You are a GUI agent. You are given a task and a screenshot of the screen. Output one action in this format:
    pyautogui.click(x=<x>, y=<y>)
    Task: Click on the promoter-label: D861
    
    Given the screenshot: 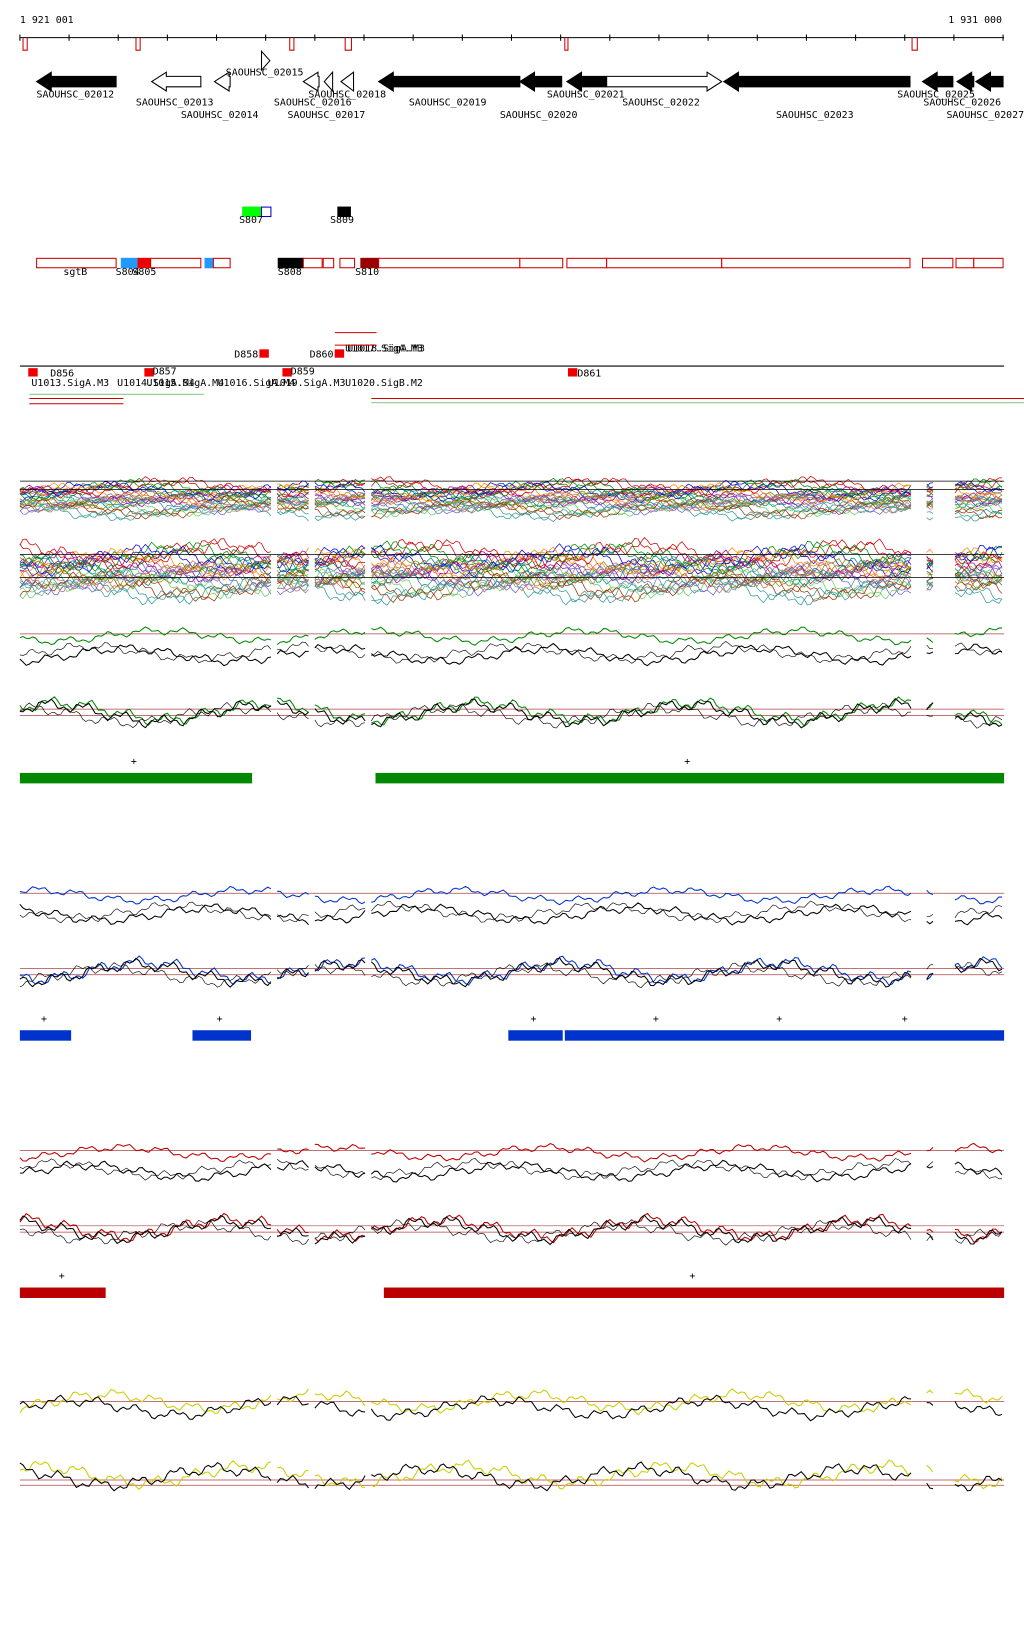 What is the action you would take?
    pyautogui.click(x=589, y=374)
    